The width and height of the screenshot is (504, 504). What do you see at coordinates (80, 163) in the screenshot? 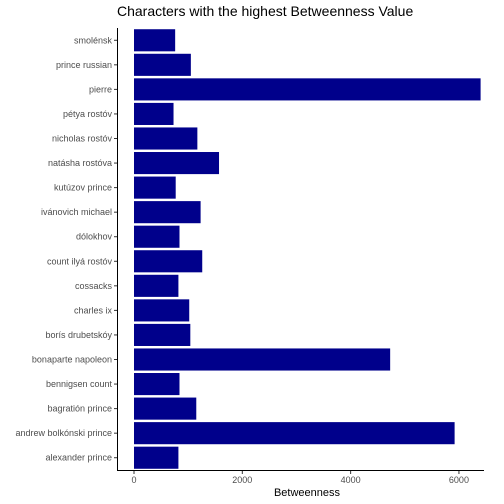
I see `y-tick-label: natásha rostóva` at bounding box center [80, 163].